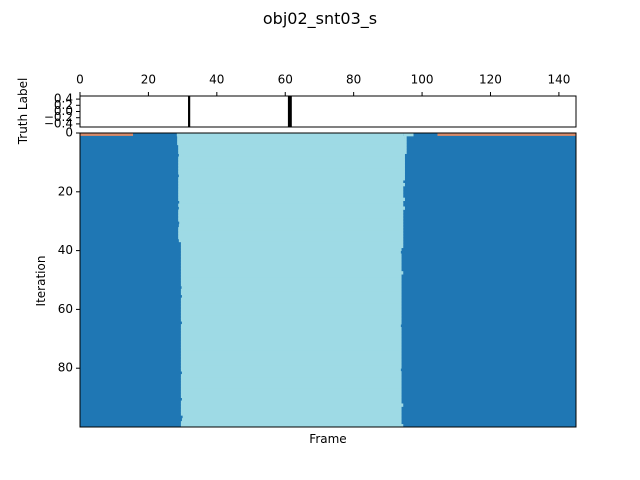  I want to click on heatmap-y-tick-label: 20, so click(65, 191).